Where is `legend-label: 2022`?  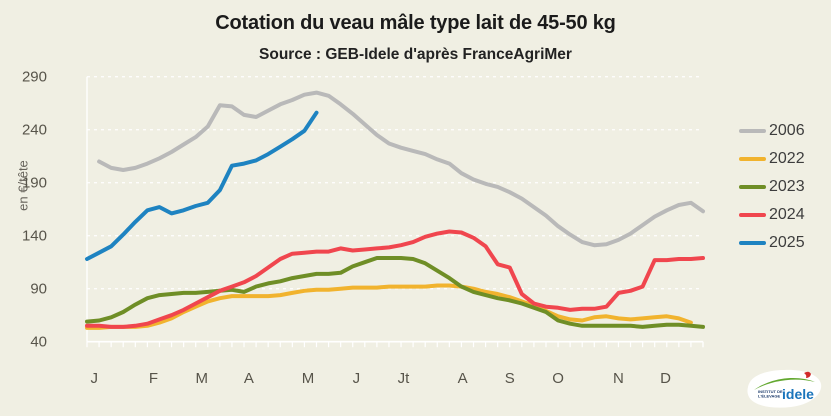
legend-label: 2022 is located at coordinates (787, 158).